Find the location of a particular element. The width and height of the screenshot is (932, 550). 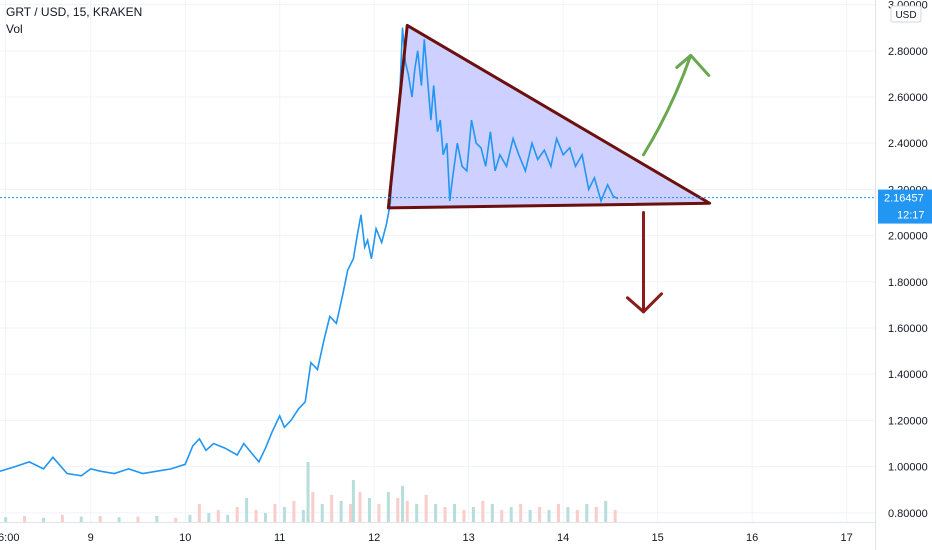

price-tick-label: 1.00000 is located at coordinates (908, 468).